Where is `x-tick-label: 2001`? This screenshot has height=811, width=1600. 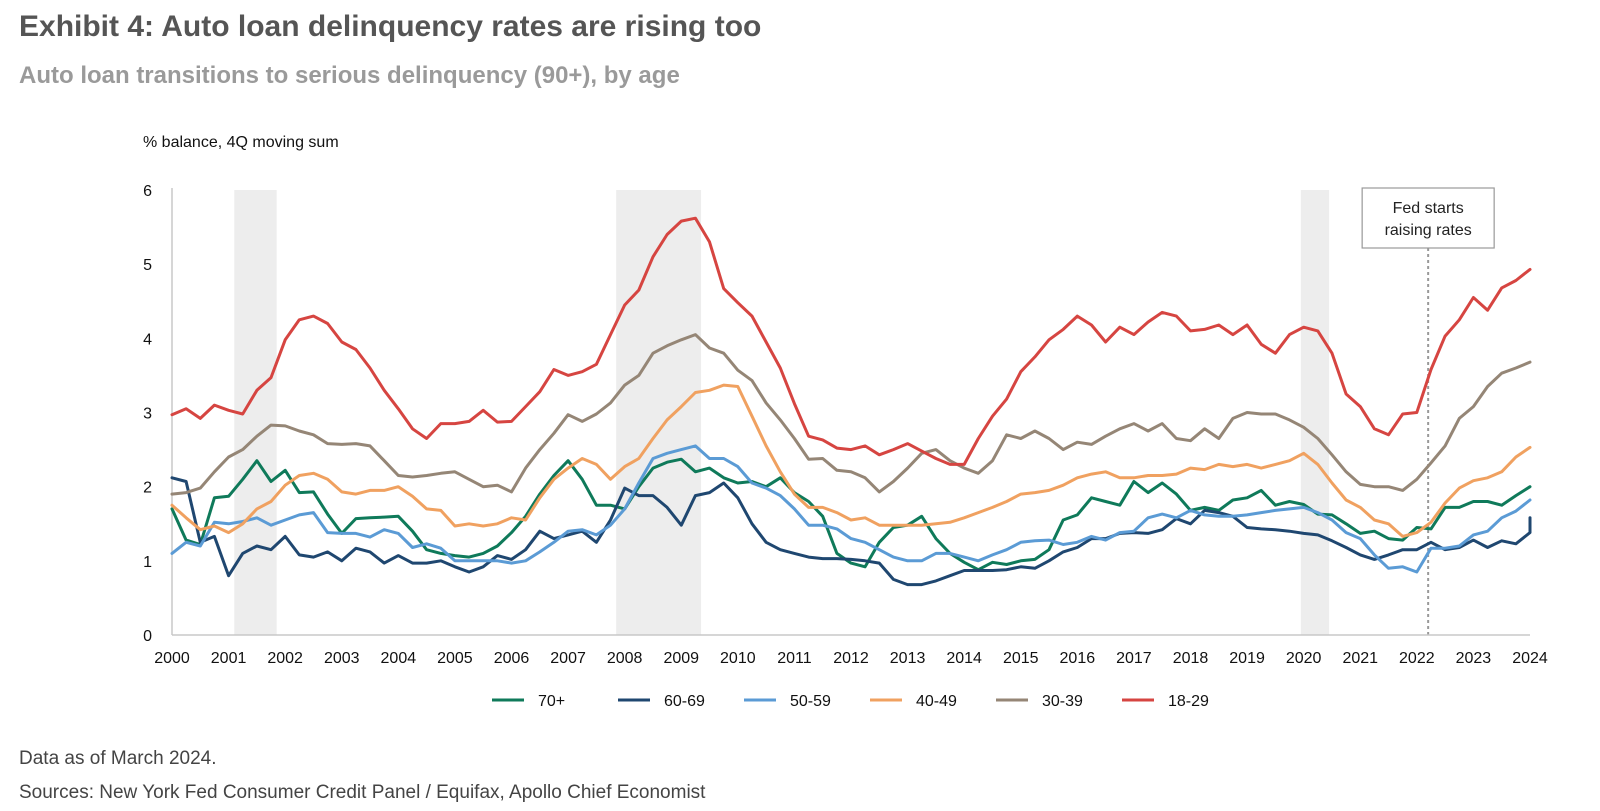
x-tick-label: 2001 is located at coordinates (229, 658).